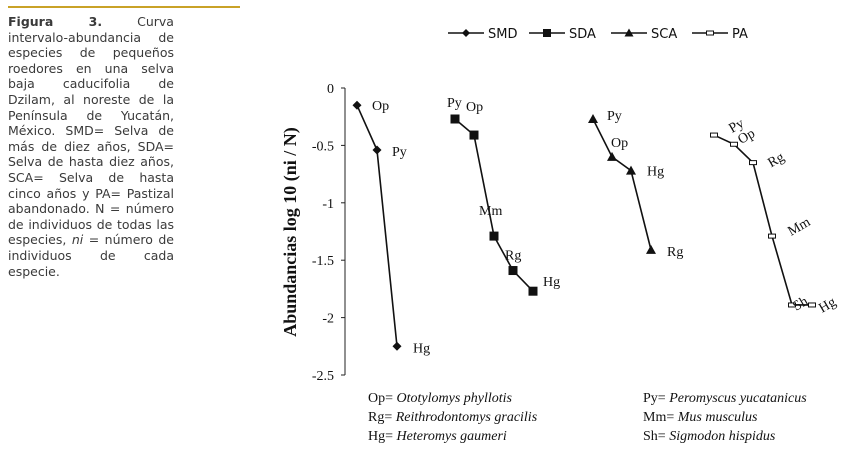 The width and height of the screenshot is (860, 459). Describe the element at coordinates (323, 261) in the screenshot. I see `y-tick-label: -1.5` at that location.